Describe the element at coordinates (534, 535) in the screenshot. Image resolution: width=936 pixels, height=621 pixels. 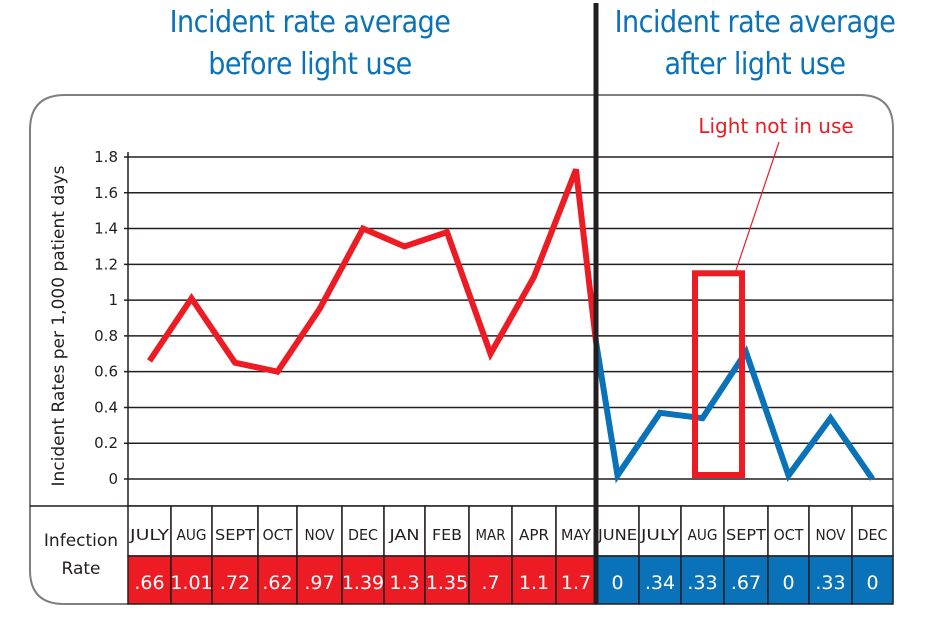
I see `month-label: APR` at that location.